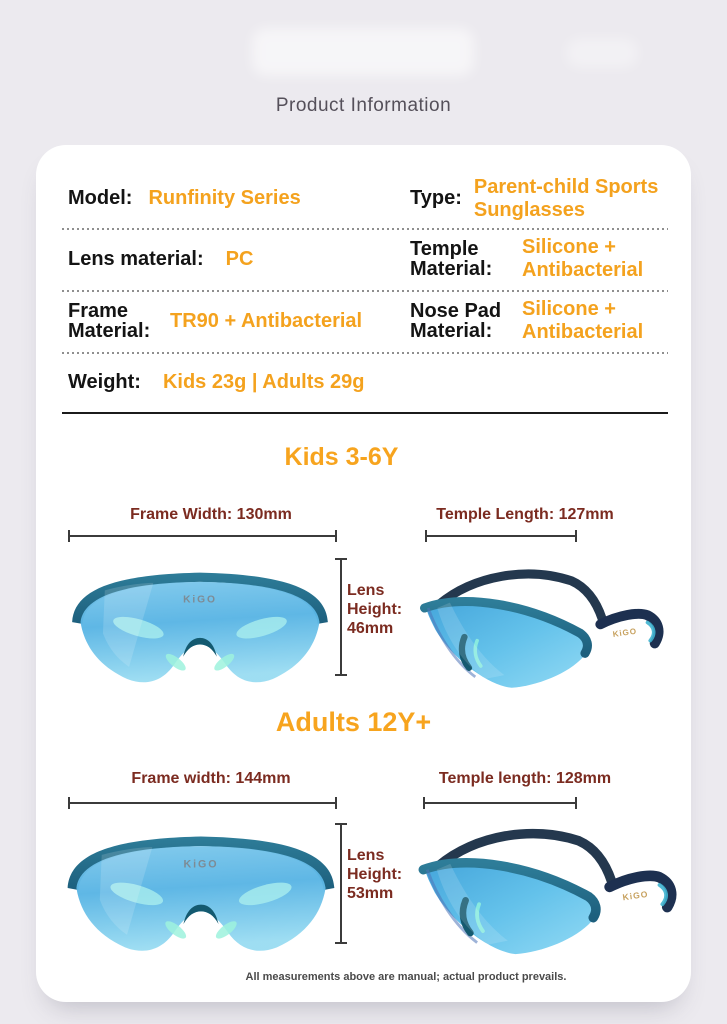 The width and height of the screenshot is (727, 1024). What do you see at coordinates (201, 889) in the screenshot?
I see `adults-front-glasses-image` at bounding box center [201, 889].